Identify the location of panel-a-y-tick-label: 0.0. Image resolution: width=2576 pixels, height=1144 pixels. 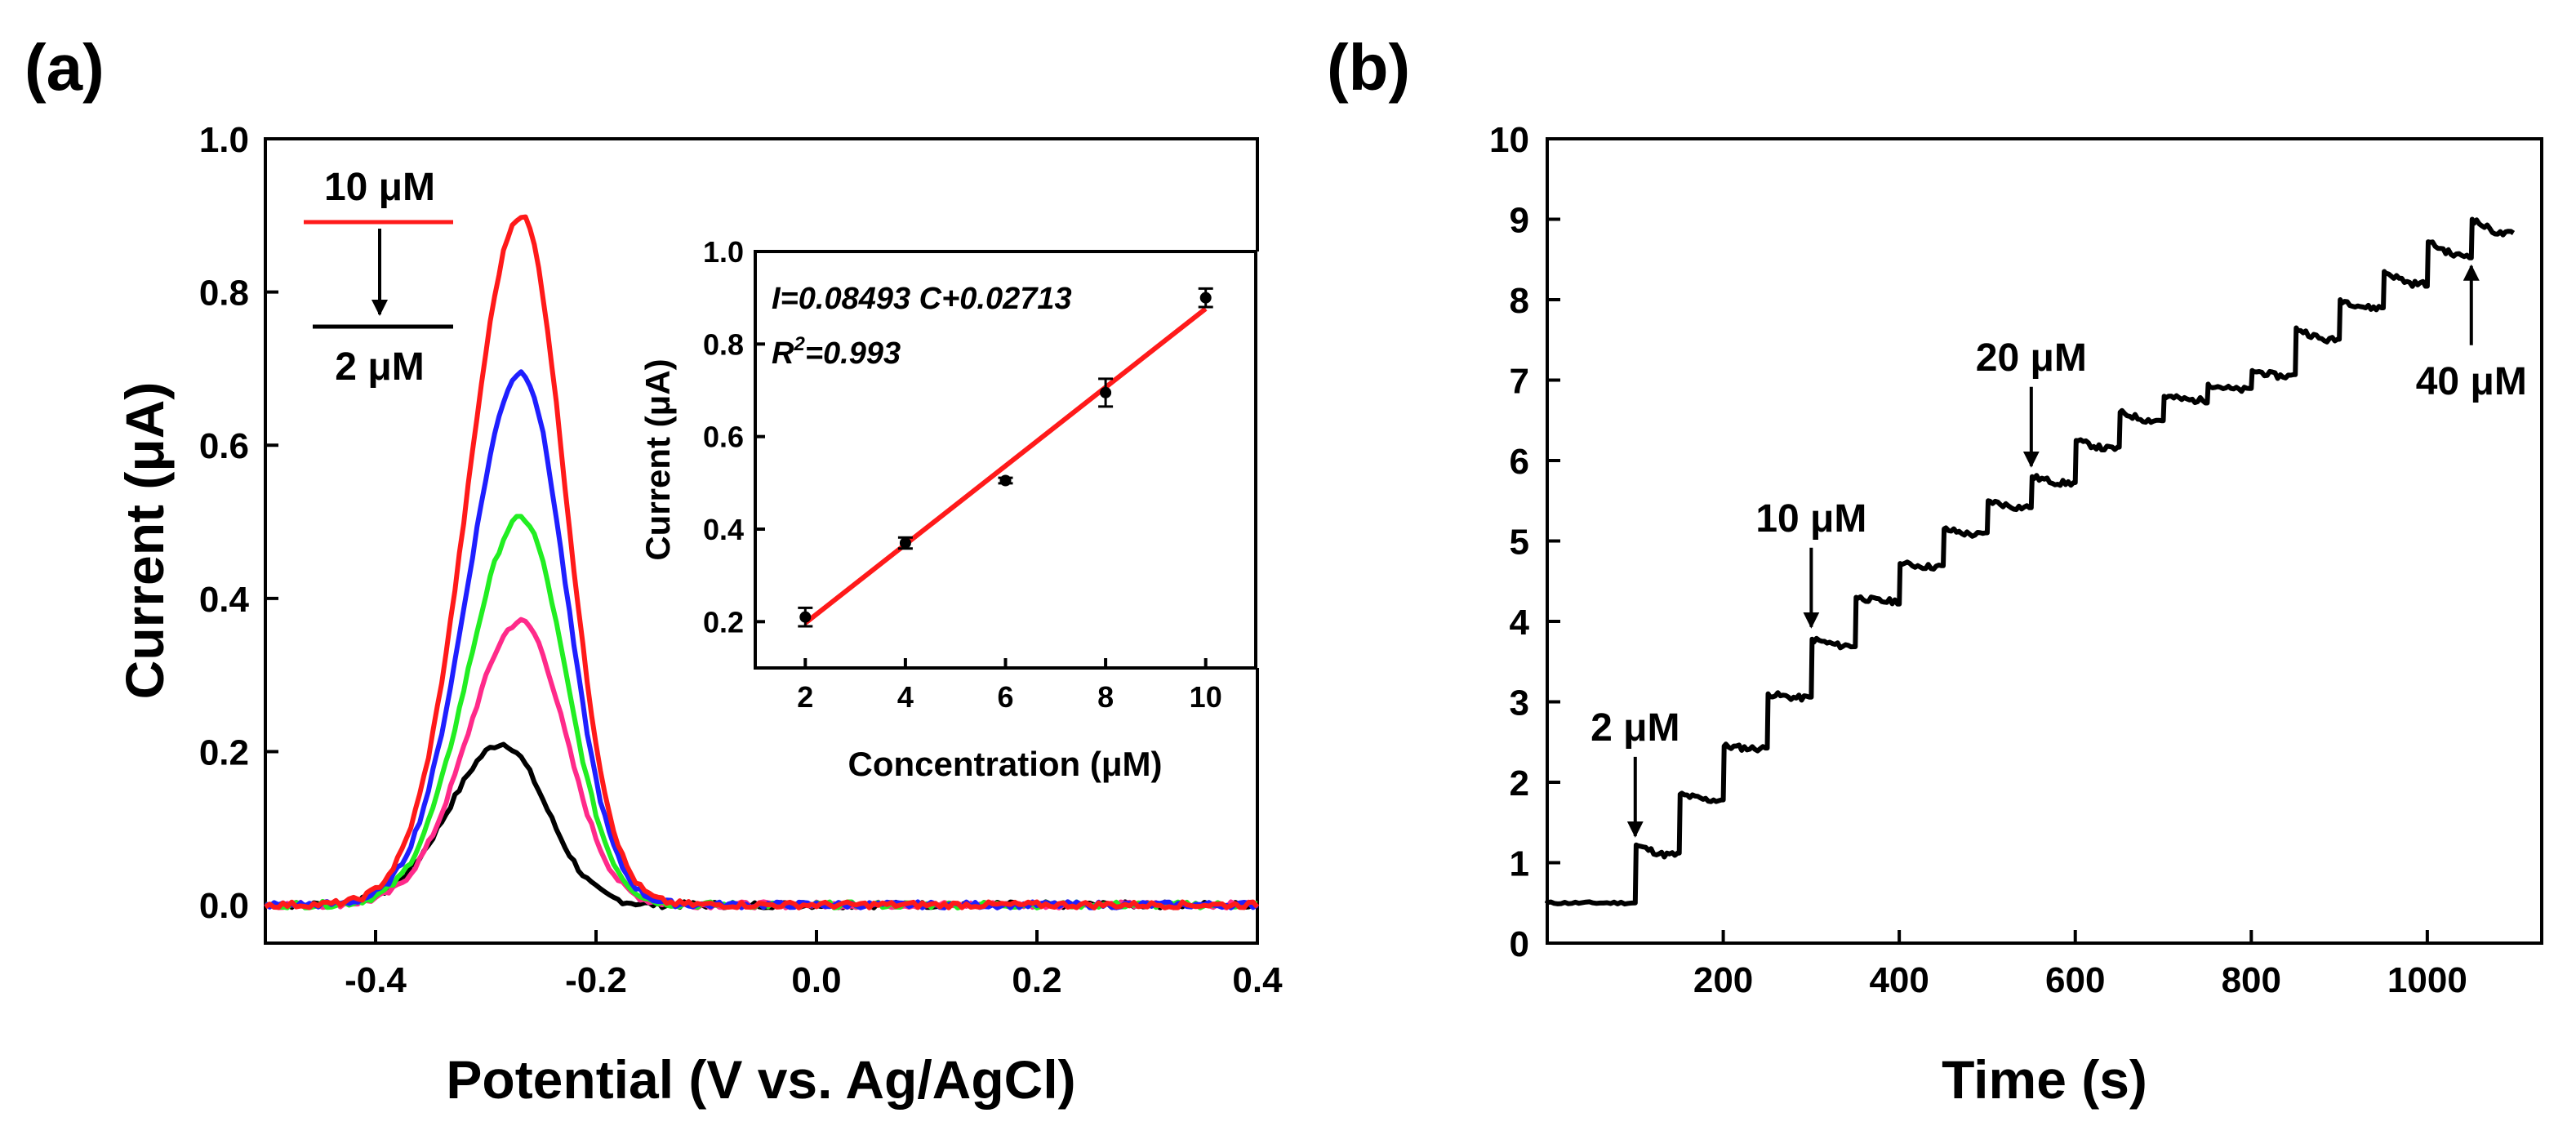
(224, 906).